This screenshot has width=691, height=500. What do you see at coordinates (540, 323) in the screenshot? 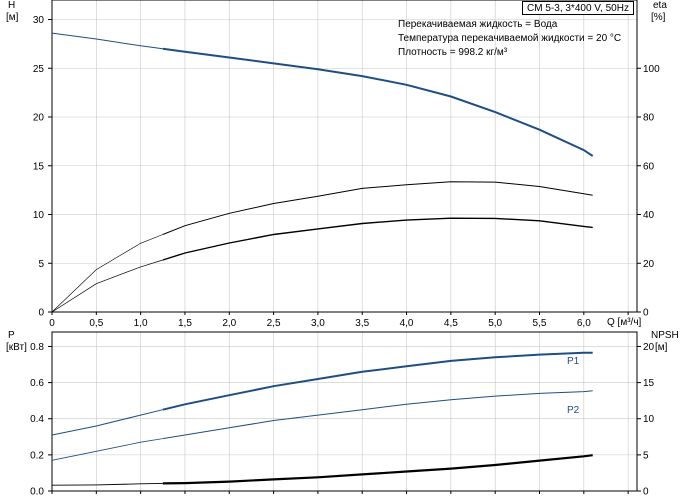
I see `x-tick-label: 5,5` at bounding box center [540, 323].